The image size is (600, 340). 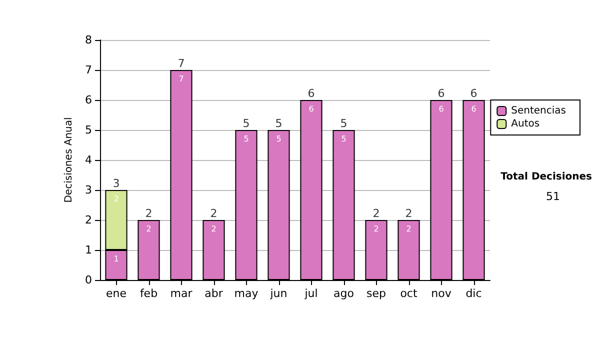 I want to click on data-label: 1, so click(x=116, y=259).